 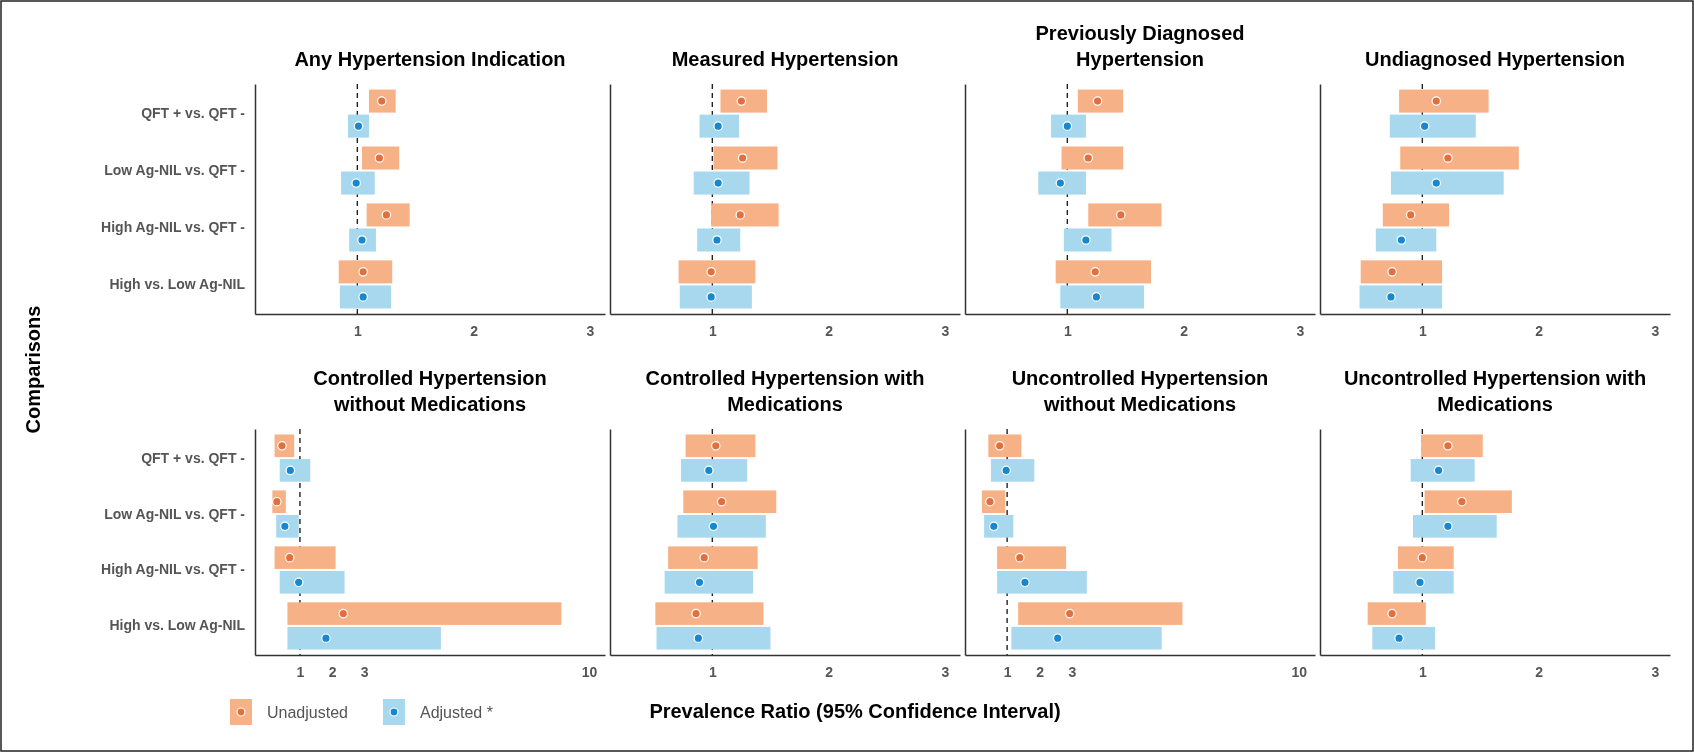 What do you see at coordinates (307, 712) in the screenshot?
I see `legend-label: Unadjusted` at bounding box center [307, 712].